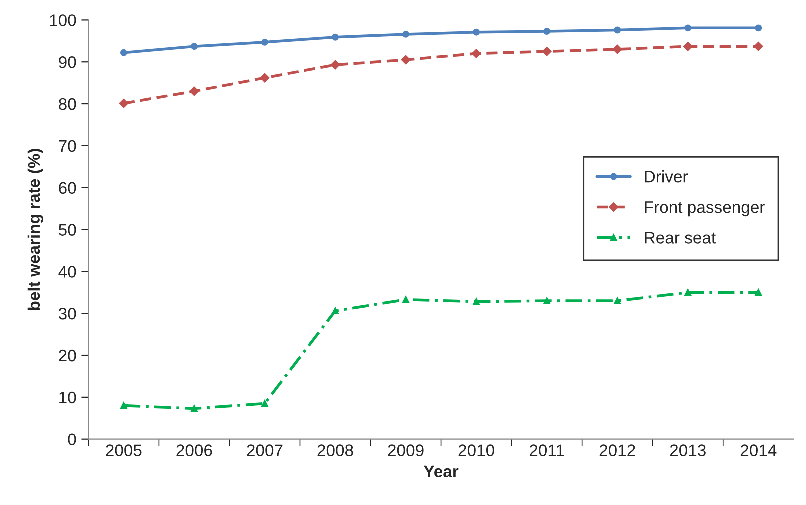  Describe the element at coordinates (67, 62) in the screenshot. I see `y-tick-label: 90` at that location.